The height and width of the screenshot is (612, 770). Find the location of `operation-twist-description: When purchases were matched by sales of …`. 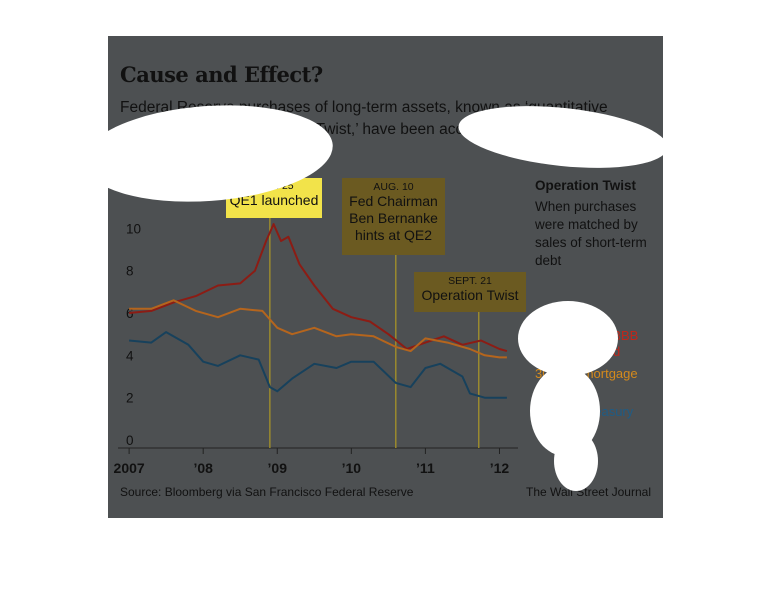

operation-twist-description: When purchases were matched by sales of … is located at coordinates (591, 233).